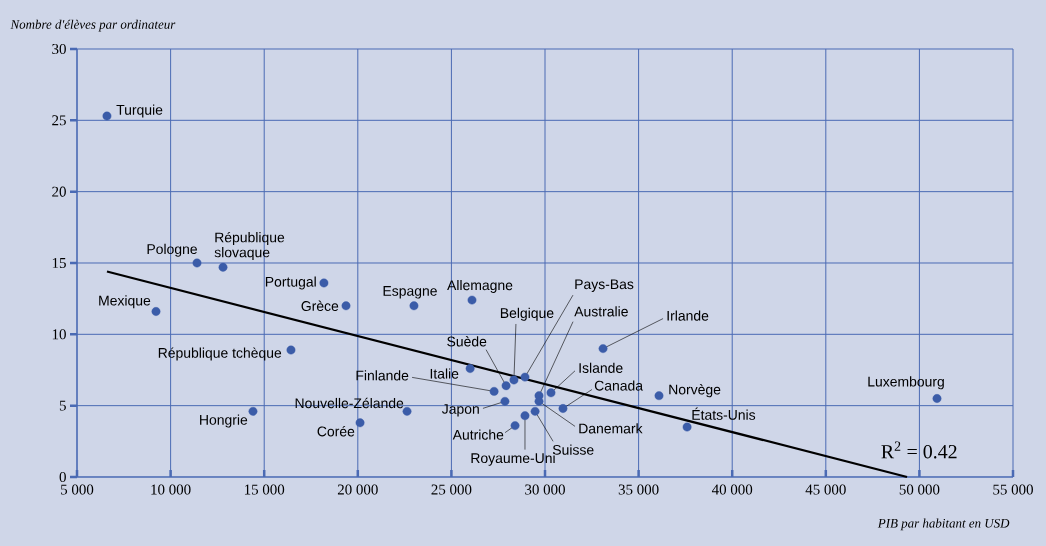  I want to click on annotation: Luxembourg, so click(906, 383).